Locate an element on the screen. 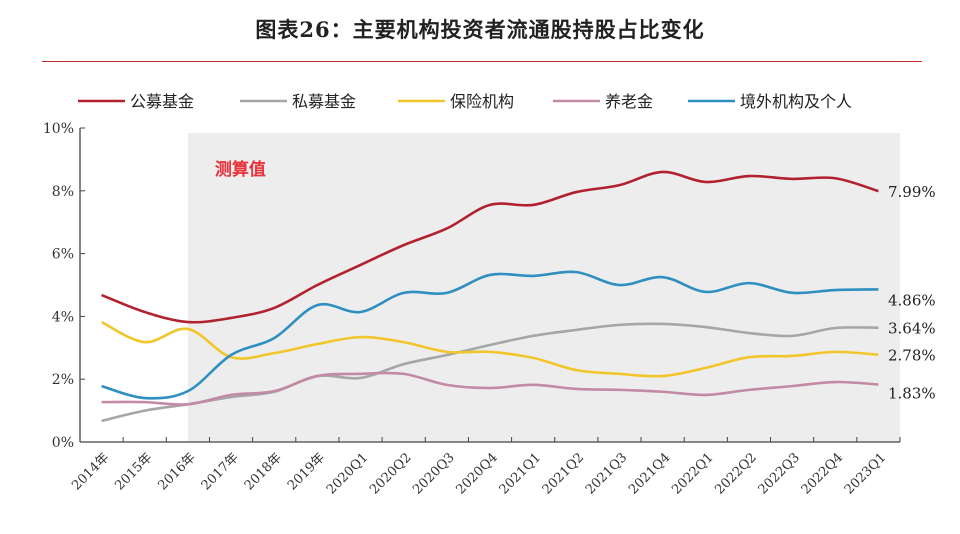 This screenshot has width=960, height=534. x-tick-label: 2020Q1 is located at coordinates (347, 473).